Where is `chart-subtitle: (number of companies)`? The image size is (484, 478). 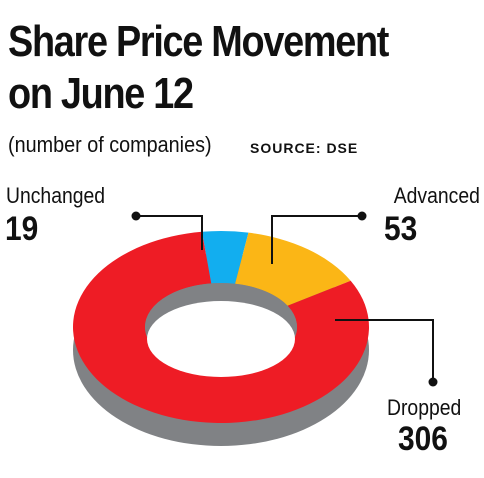
chart-subtitle: (number of companies) is located at coordinates (110, 144).